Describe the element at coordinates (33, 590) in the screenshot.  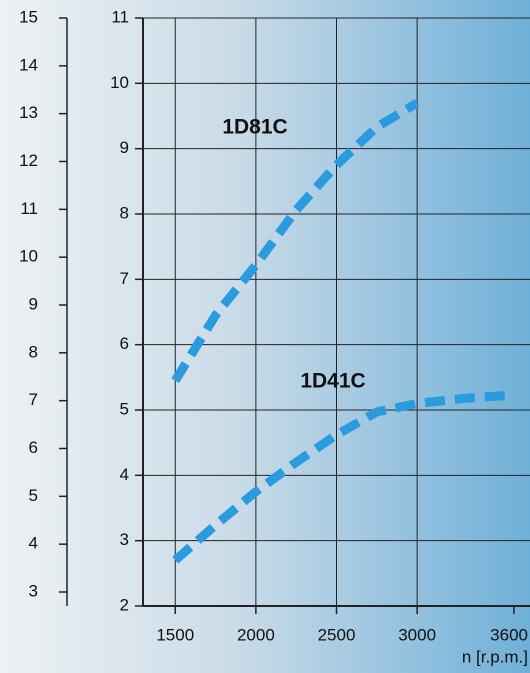
I see `y2-tick-label: 3` at that location.